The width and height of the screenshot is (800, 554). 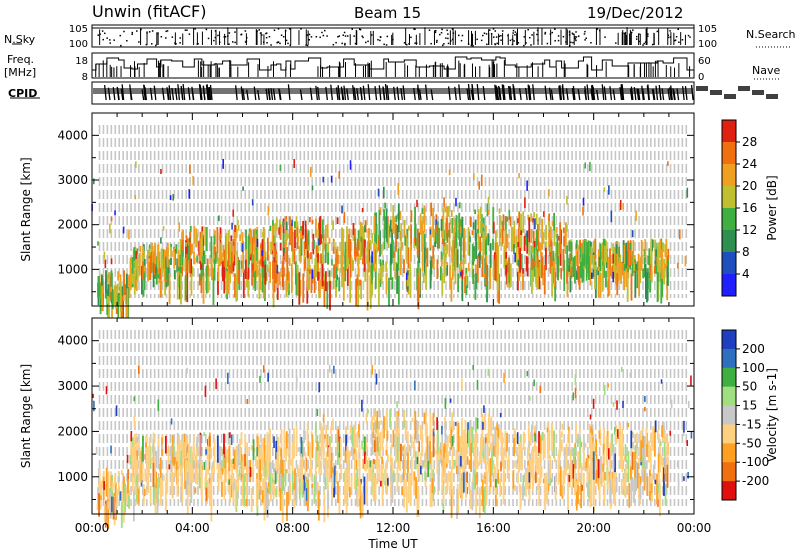 I want to click on velocity-colorbar-tick-label: -100, so click(x=755, y=462).